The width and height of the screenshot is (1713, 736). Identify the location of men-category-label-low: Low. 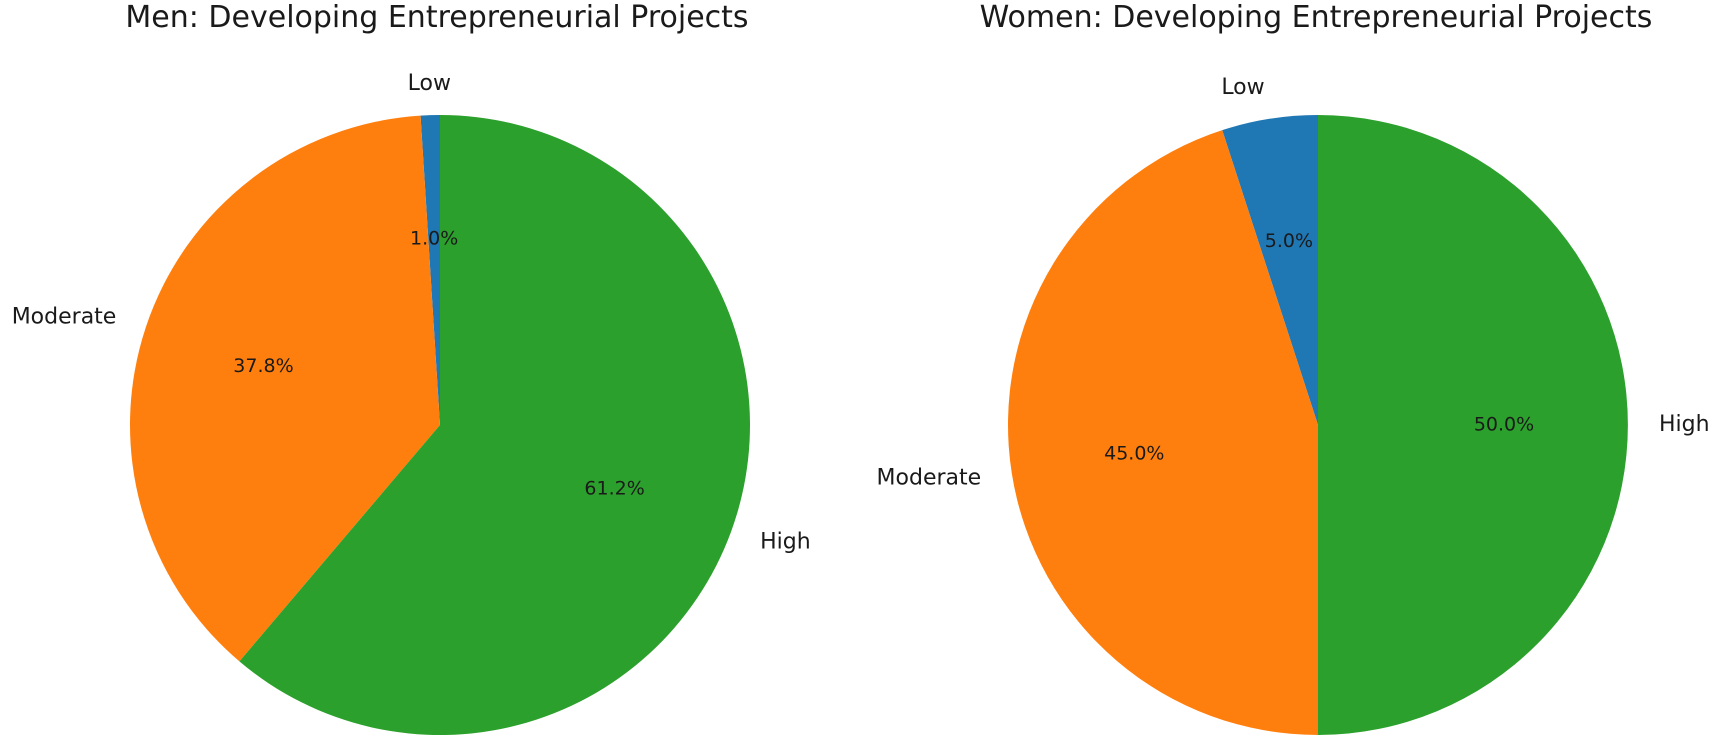
(429, 83).